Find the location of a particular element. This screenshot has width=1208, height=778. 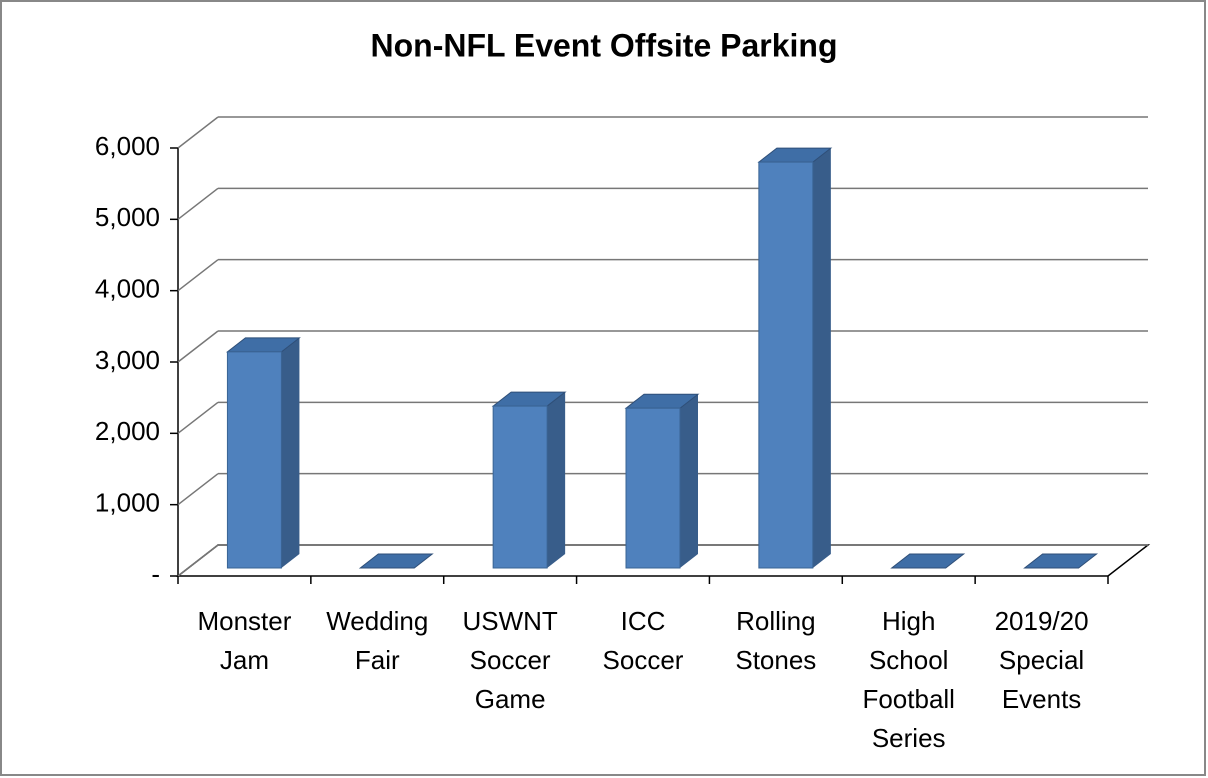

y-tick-label: 1,000 is located at coordinates (127, 503).